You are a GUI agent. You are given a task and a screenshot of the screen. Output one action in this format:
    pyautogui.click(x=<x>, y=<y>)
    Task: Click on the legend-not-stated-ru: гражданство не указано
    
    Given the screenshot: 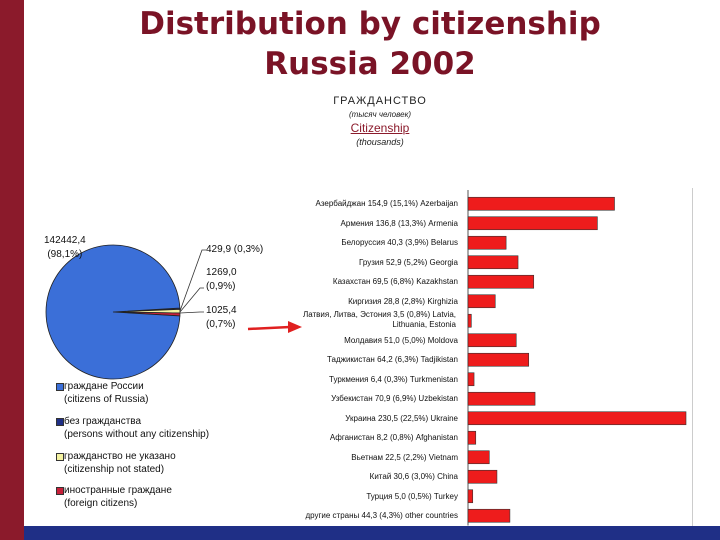 What is the action you would take?
    pyautogui.click(x=120, y=456)
    